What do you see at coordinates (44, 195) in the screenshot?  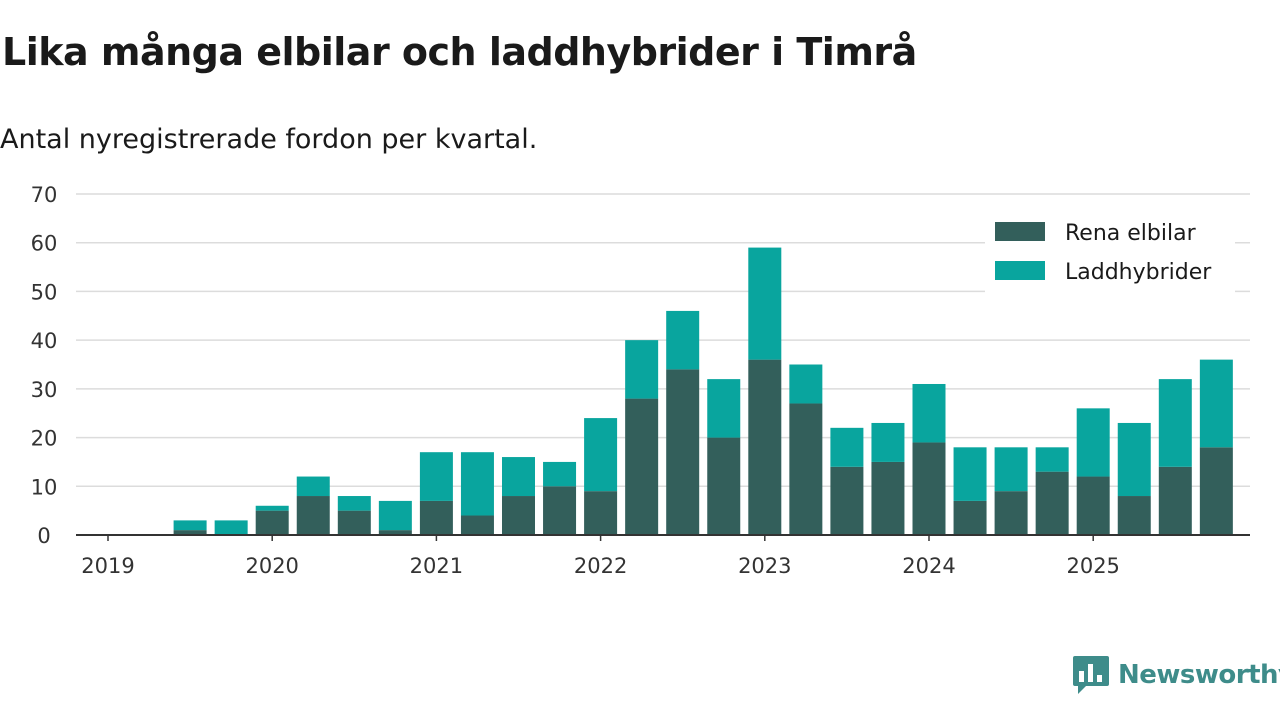 I see `y-tick-label: 70` at bounding box center [44, 195].